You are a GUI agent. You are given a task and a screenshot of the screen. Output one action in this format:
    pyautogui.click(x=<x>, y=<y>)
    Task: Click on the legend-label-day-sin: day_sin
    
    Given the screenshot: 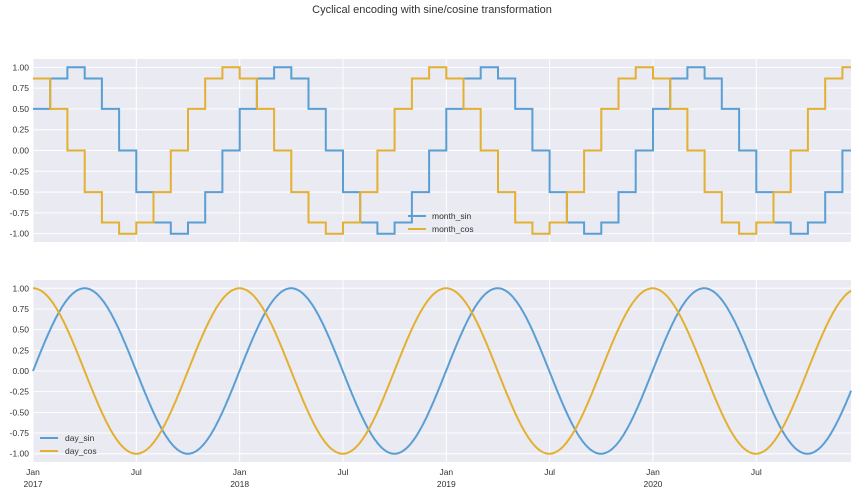 What is the action you would take?
    pyautogui.click(x=80, y=438)
    